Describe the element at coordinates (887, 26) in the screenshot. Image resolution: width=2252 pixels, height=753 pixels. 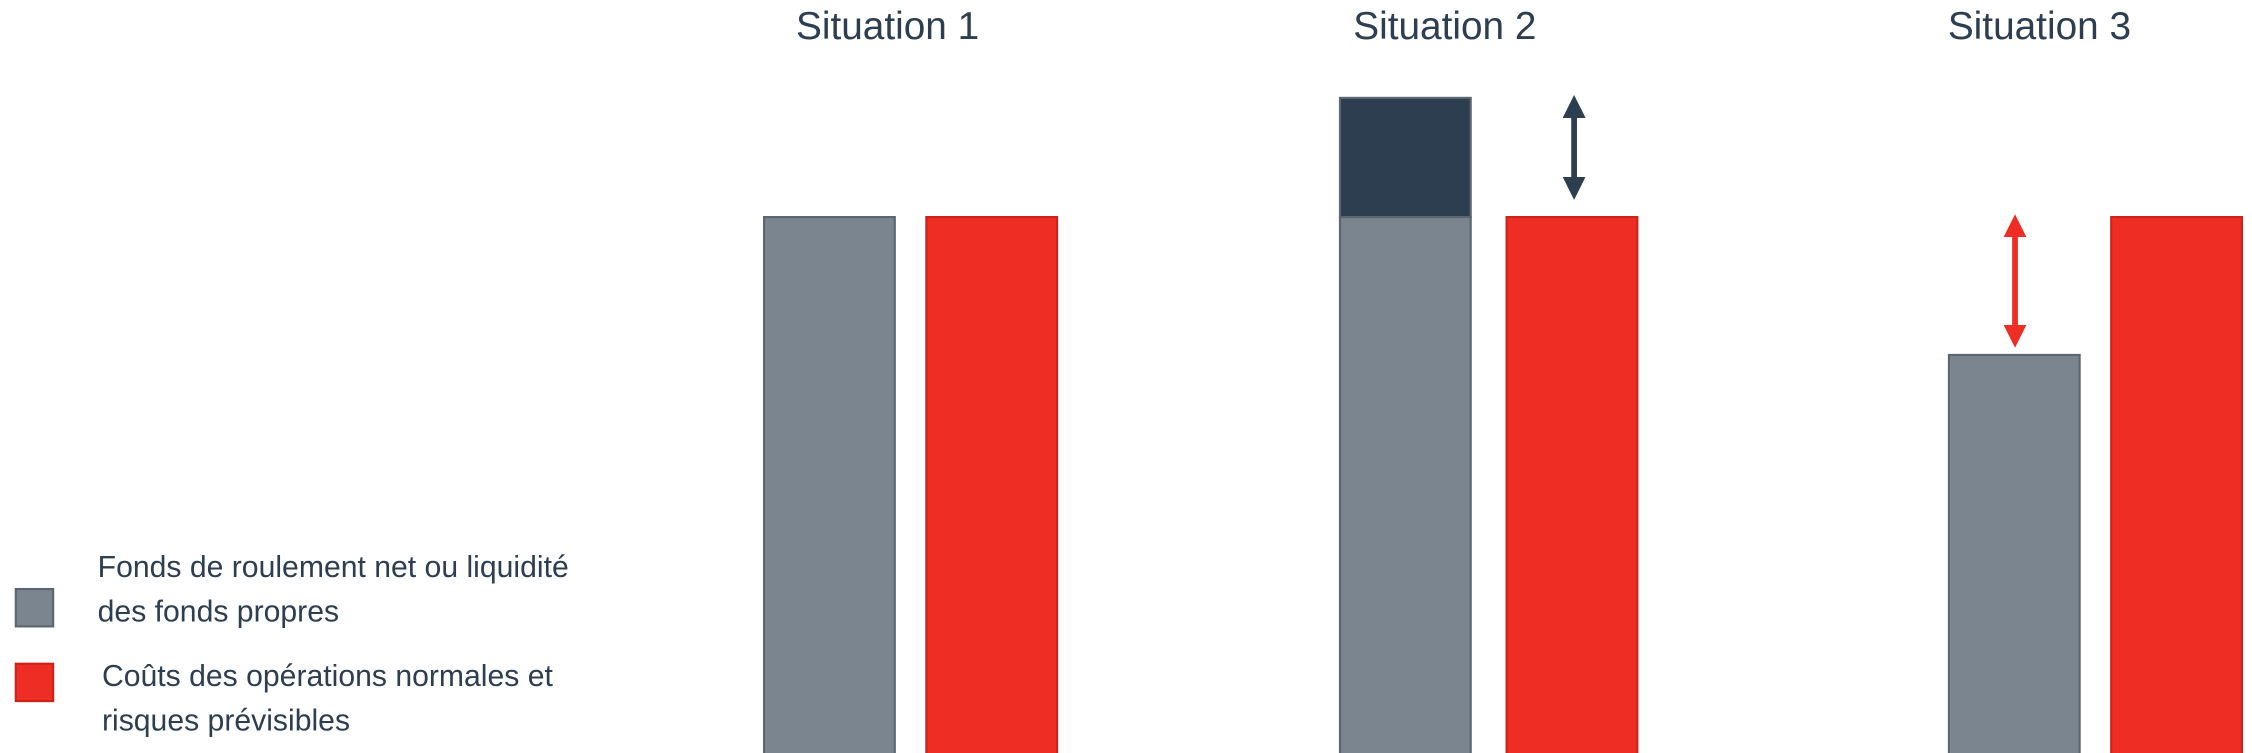
I see `situation-title: Situation 1` at that location.